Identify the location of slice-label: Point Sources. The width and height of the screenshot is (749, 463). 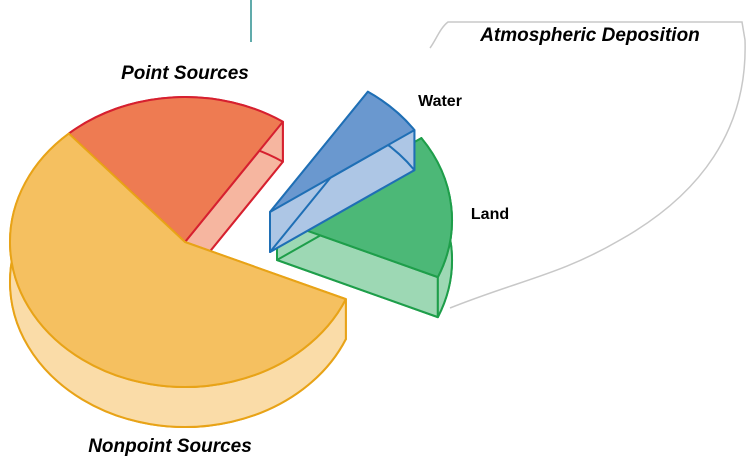
(185, 73).